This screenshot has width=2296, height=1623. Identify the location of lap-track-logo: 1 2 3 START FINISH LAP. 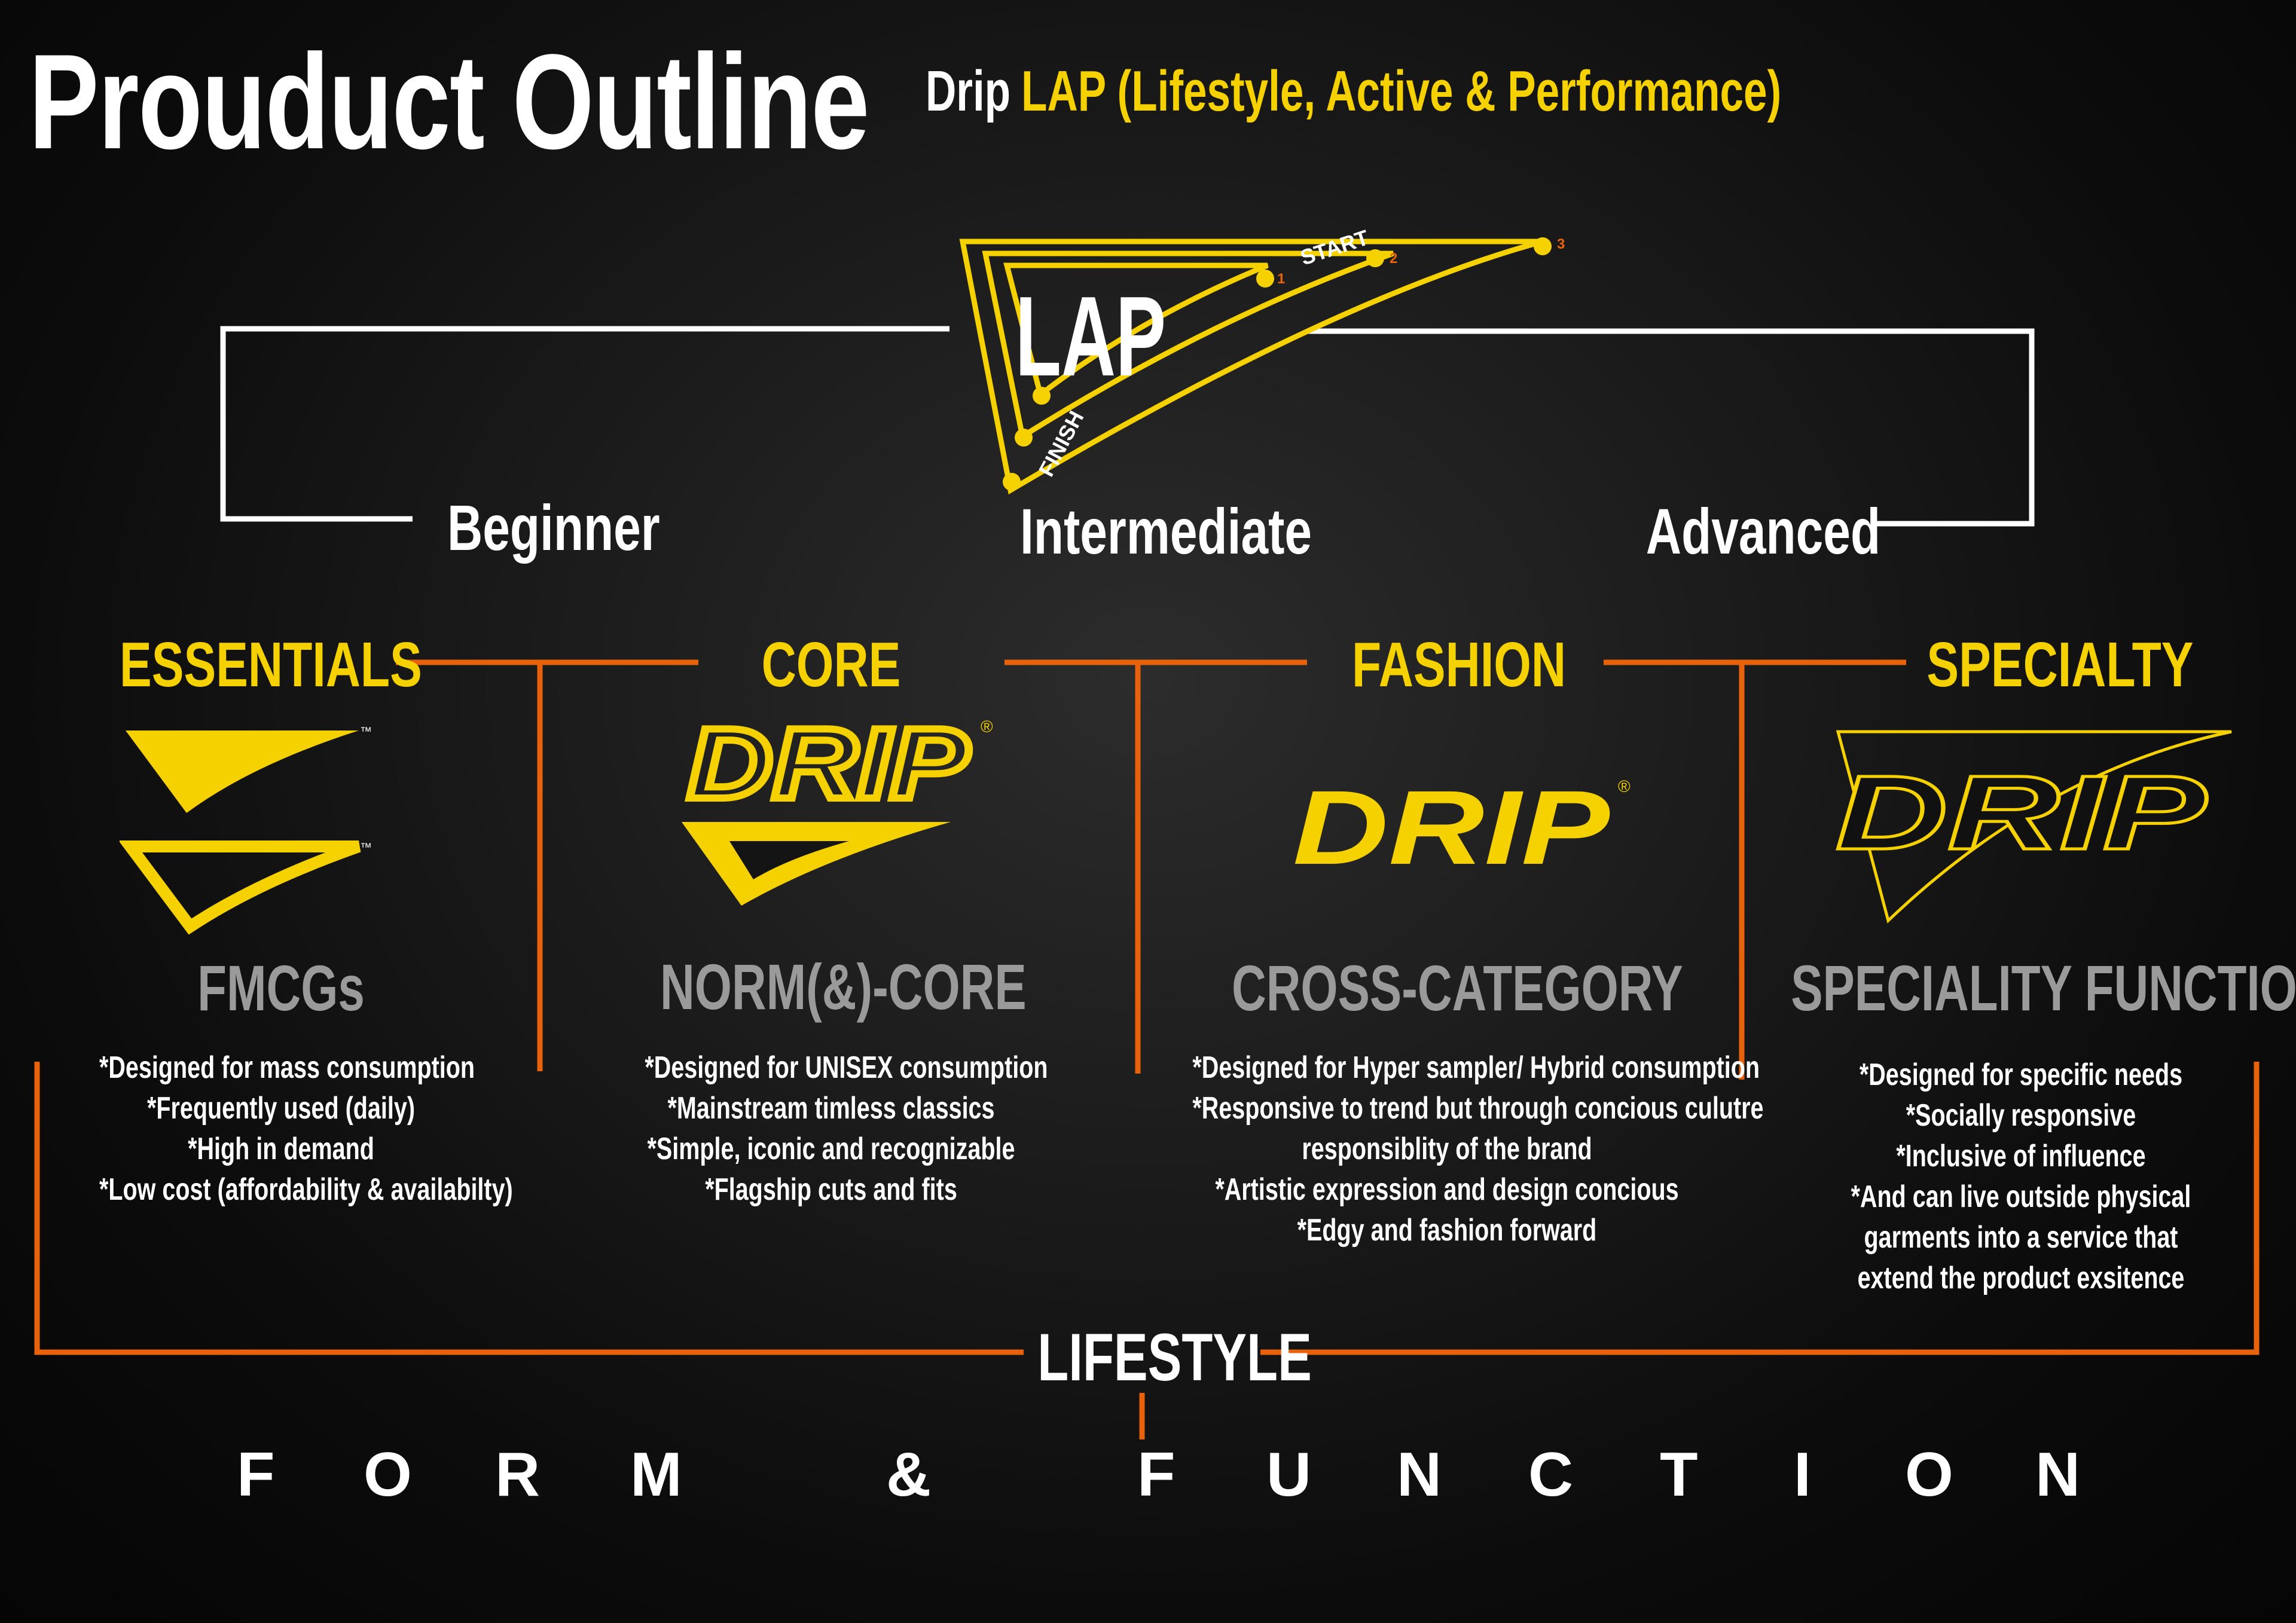
(1262, 361).